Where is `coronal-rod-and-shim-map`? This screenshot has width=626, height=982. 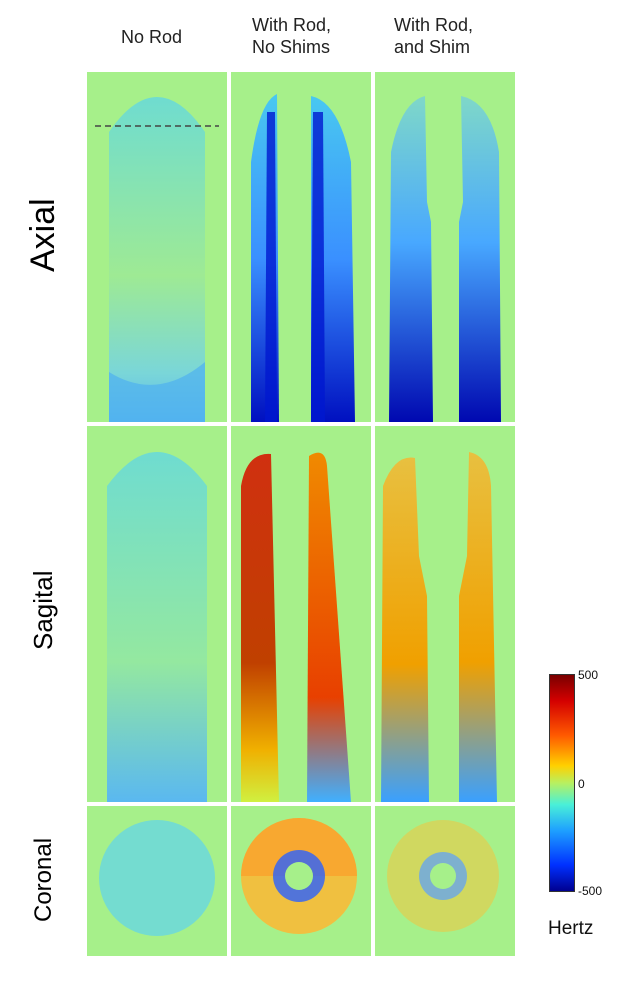 coronal-rod-and-shim-map is located at coordinates (445, 881).